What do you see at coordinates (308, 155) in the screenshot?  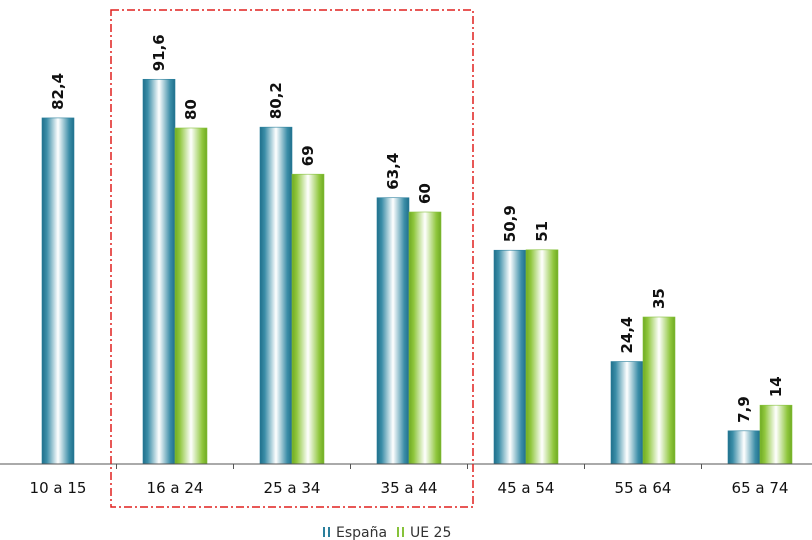 I see `value-label-ue25-3: 69` at bounding box center [308, 155].